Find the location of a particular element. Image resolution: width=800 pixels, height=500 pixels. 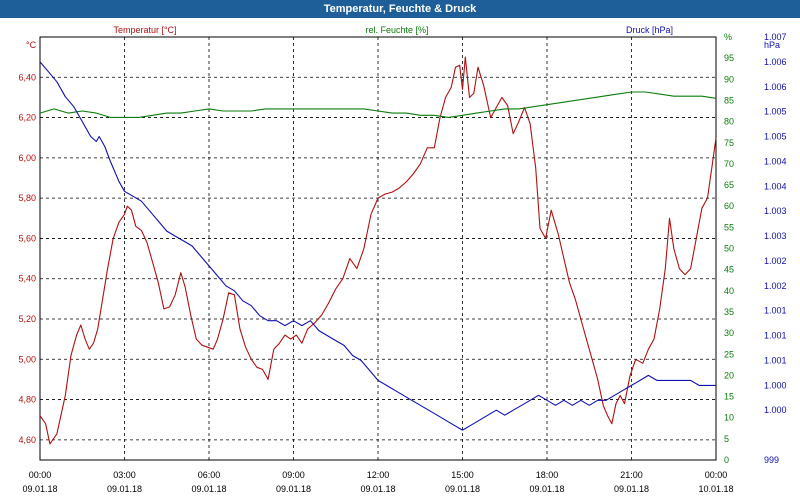

pressure-tick-label: 1.007 is located at coordinates (775, 37).